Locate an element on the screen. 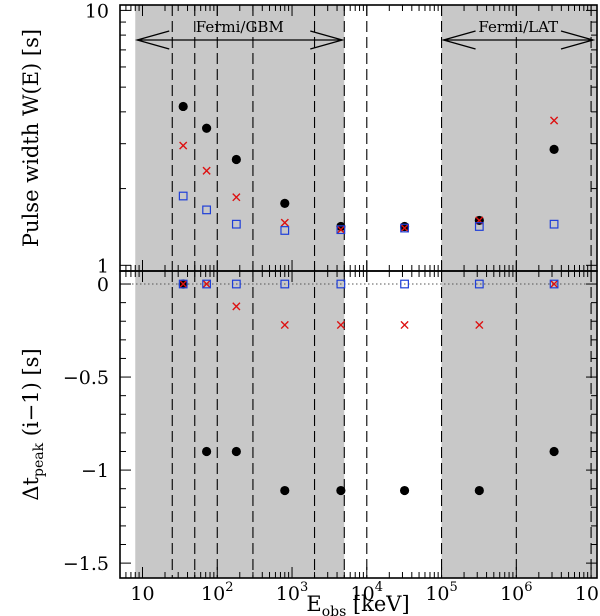  top-y-tick-label-1: 1 is located at coordinates (103, 266).